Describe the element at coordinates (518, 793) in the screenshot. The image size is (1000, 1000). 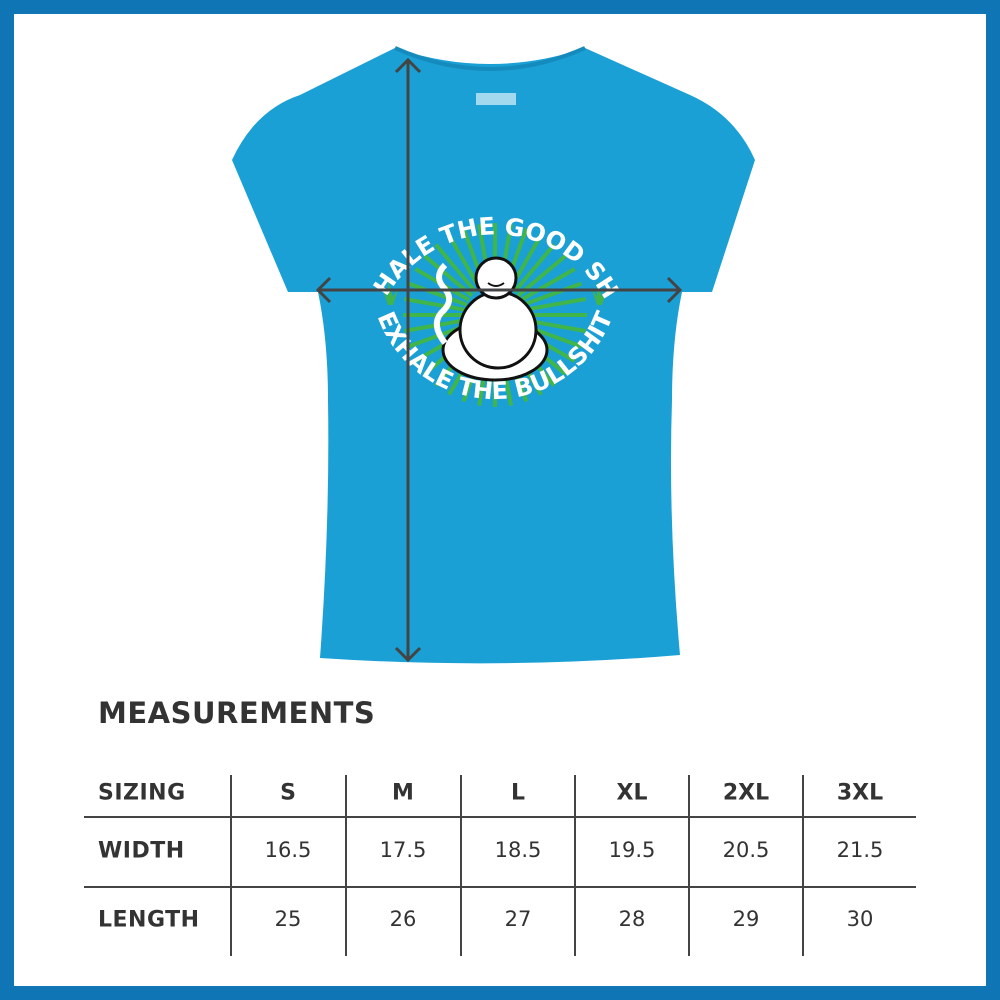
I see `size-header: L` at that location.